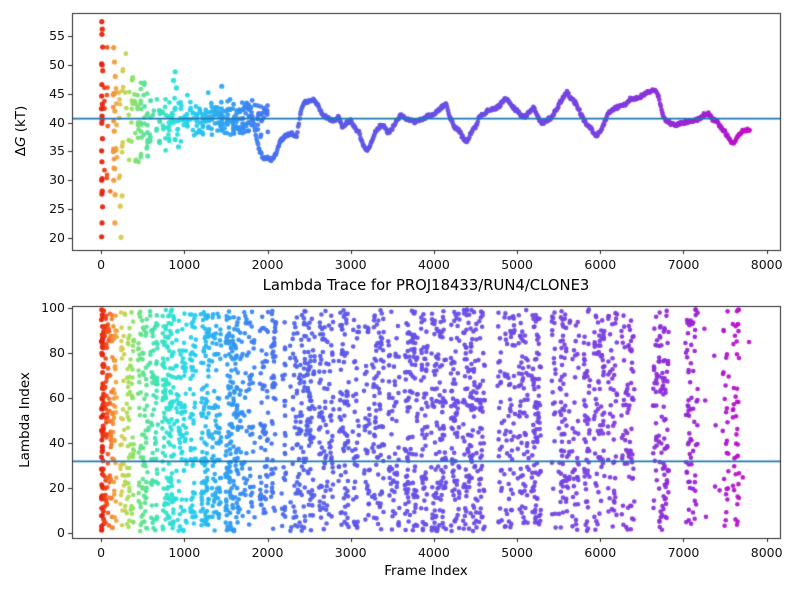 The width and height of the screenshot is (800, 600). Describe the element at coordinates (53, 308) in the screenshot. I see `y-tick-label: 100` at that location.